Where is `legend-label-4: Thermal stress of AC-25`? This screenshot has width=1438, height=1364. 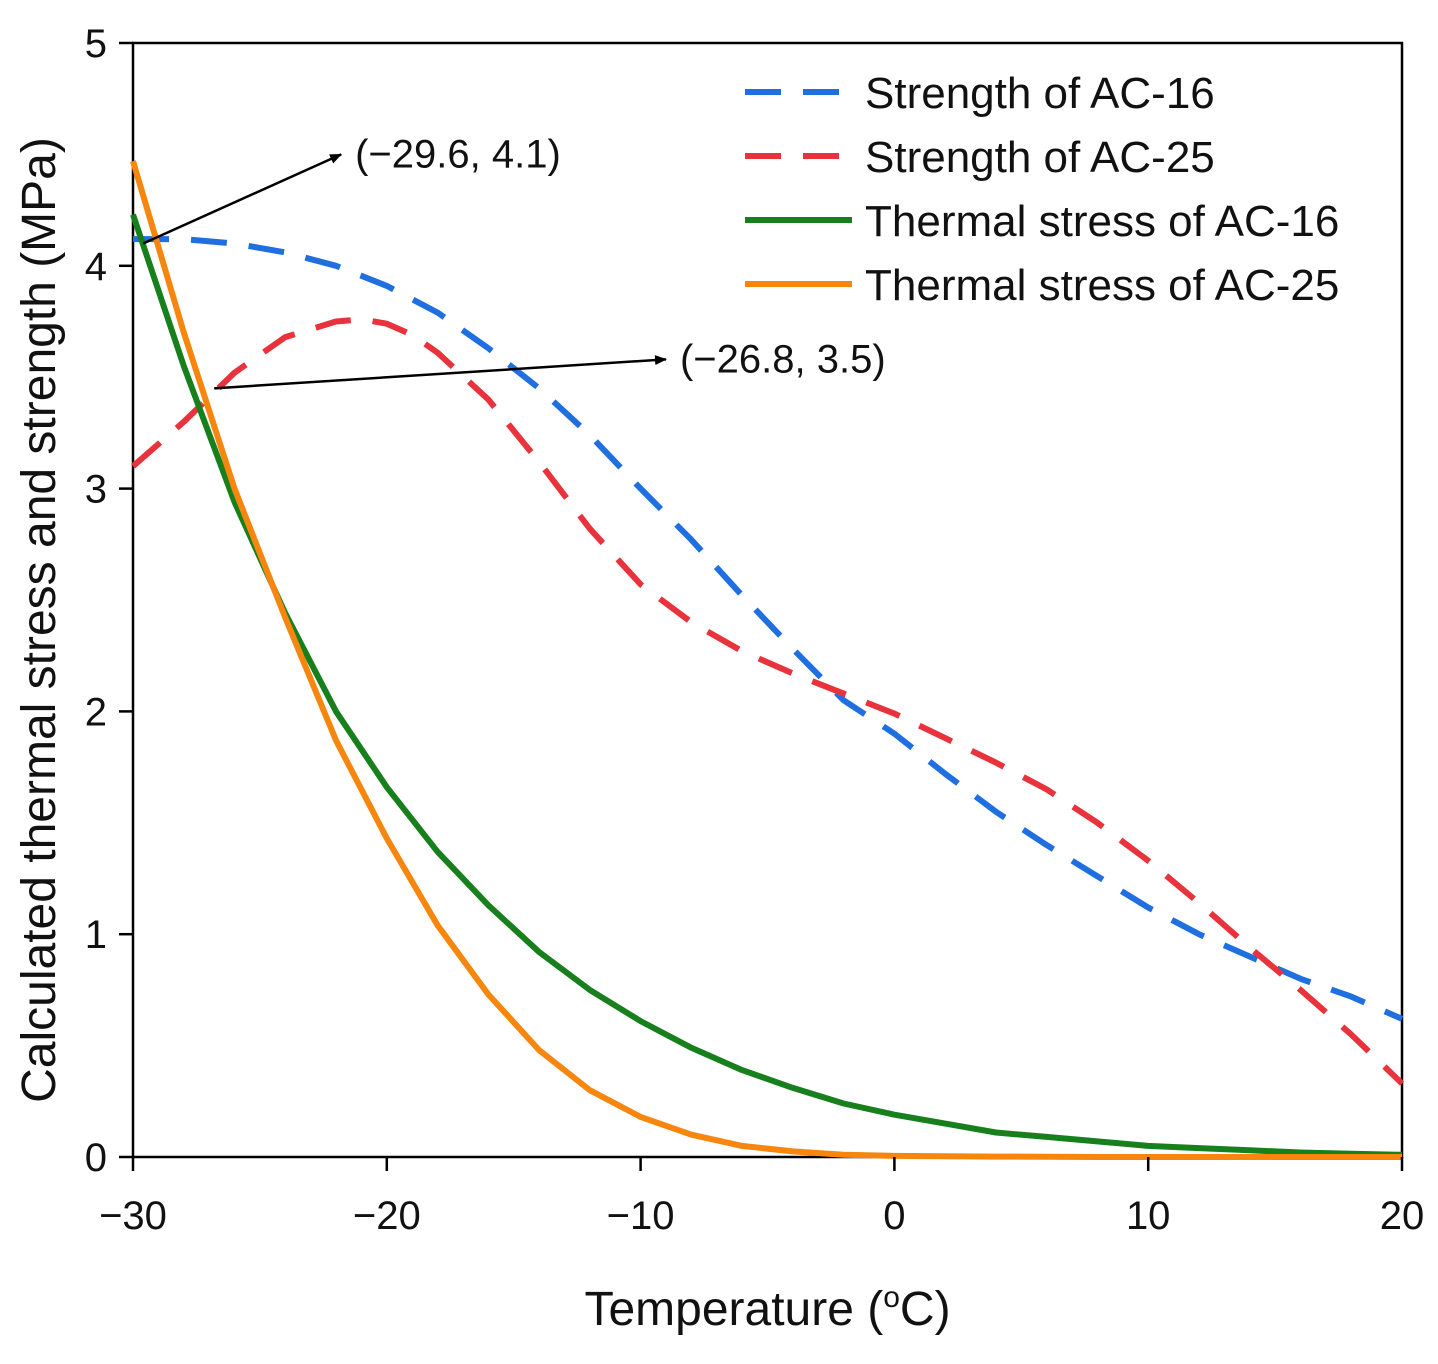
legend-label-4: Thermal stress of AC-25 is located at coordinates (1102, 285).